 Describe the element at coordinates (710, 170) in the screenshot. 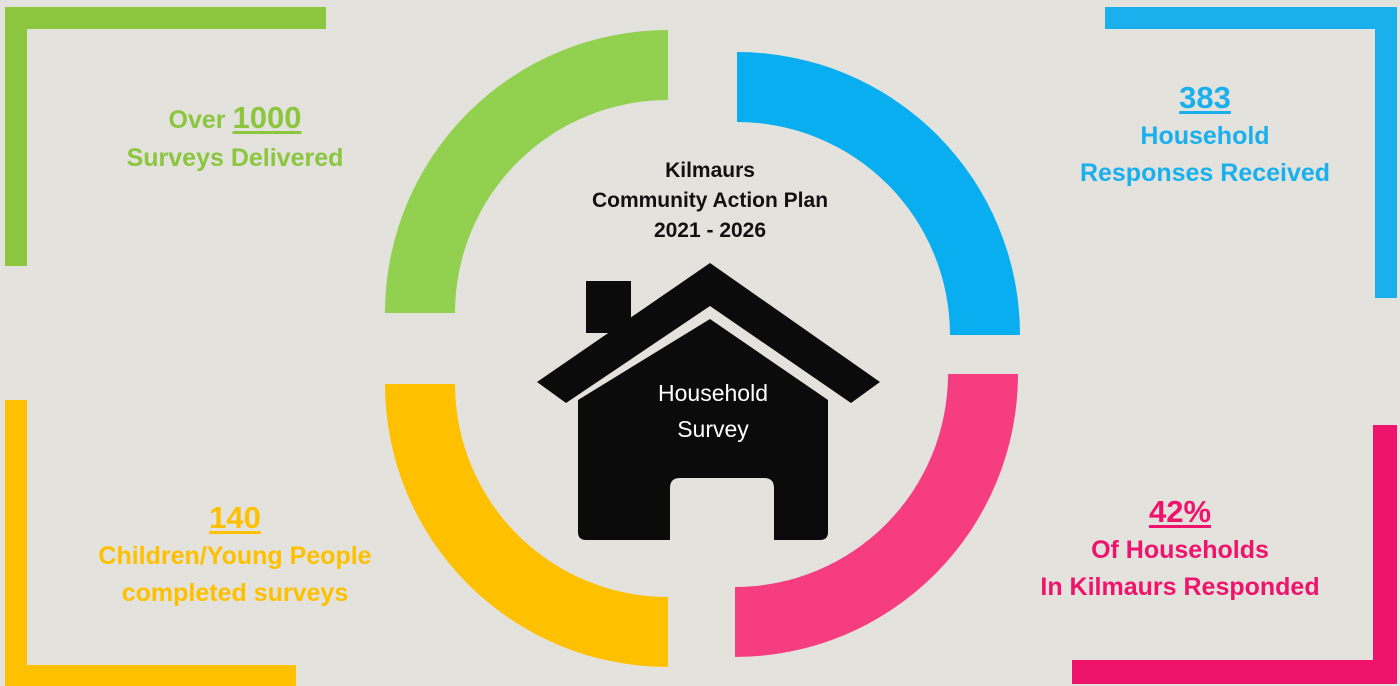

I see `title-line-1: Kilmaurs` at that location.